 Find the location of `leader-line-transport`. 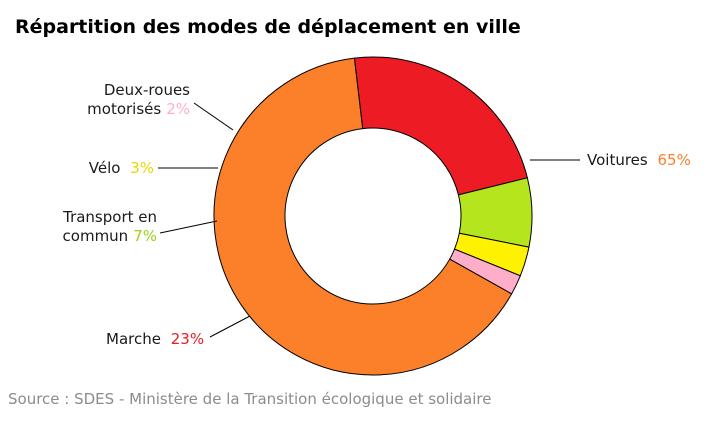

leader-line-transport is located at coordinates (188, 227).